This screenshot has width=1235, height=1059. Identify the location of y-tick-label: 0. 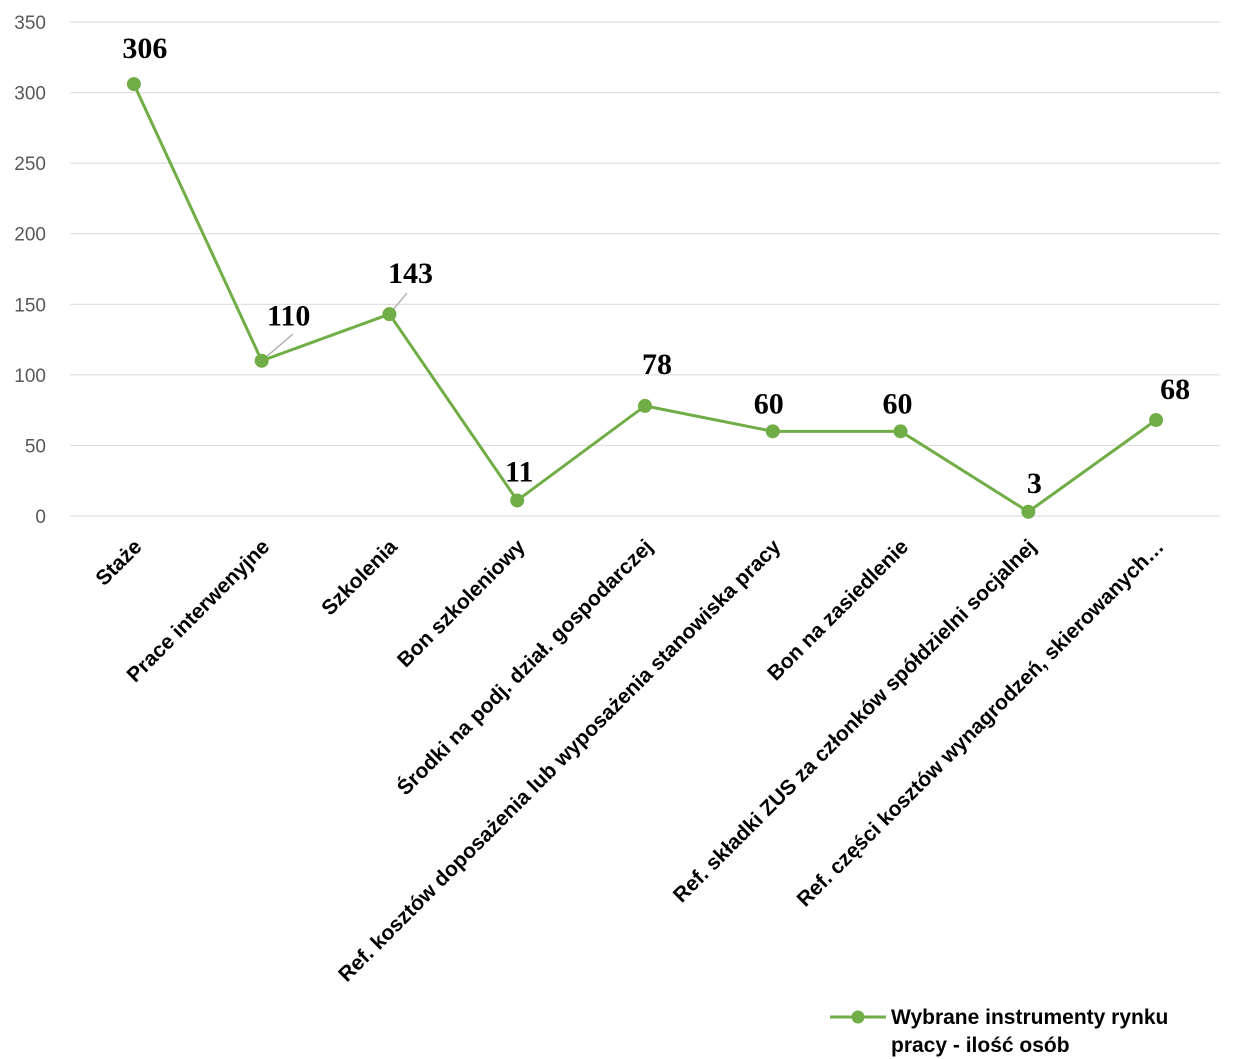
(40, 517).